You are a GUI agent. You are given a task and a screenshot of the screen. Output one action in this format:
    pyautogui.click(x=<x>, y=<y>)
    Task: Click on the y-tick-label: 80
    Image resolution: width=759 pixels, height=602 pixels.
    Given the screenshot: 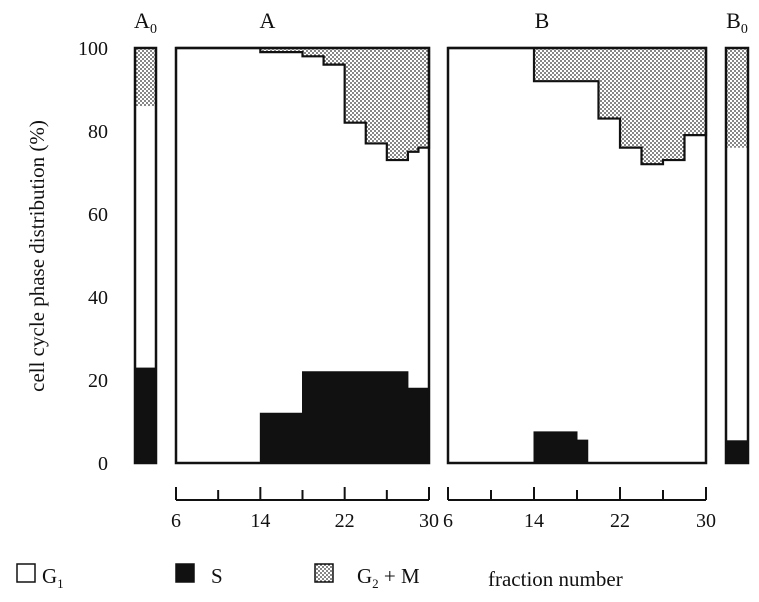 What is the action you would take?
    pyautogui.click(x=98, y=132)
    